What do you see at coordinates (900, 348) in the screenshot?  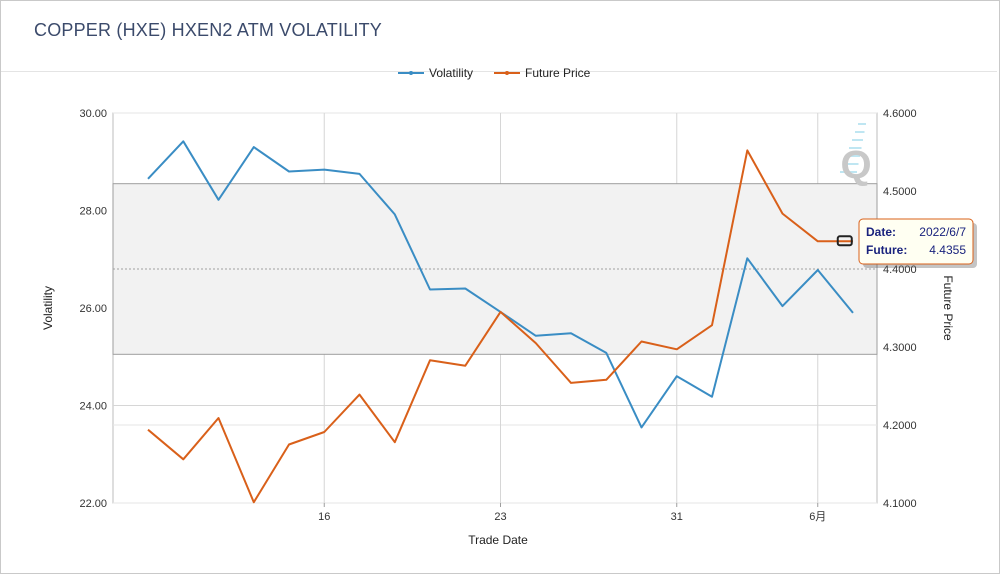 I see `y2-tick-label: 4.3000` at bounding box center [900, 348].